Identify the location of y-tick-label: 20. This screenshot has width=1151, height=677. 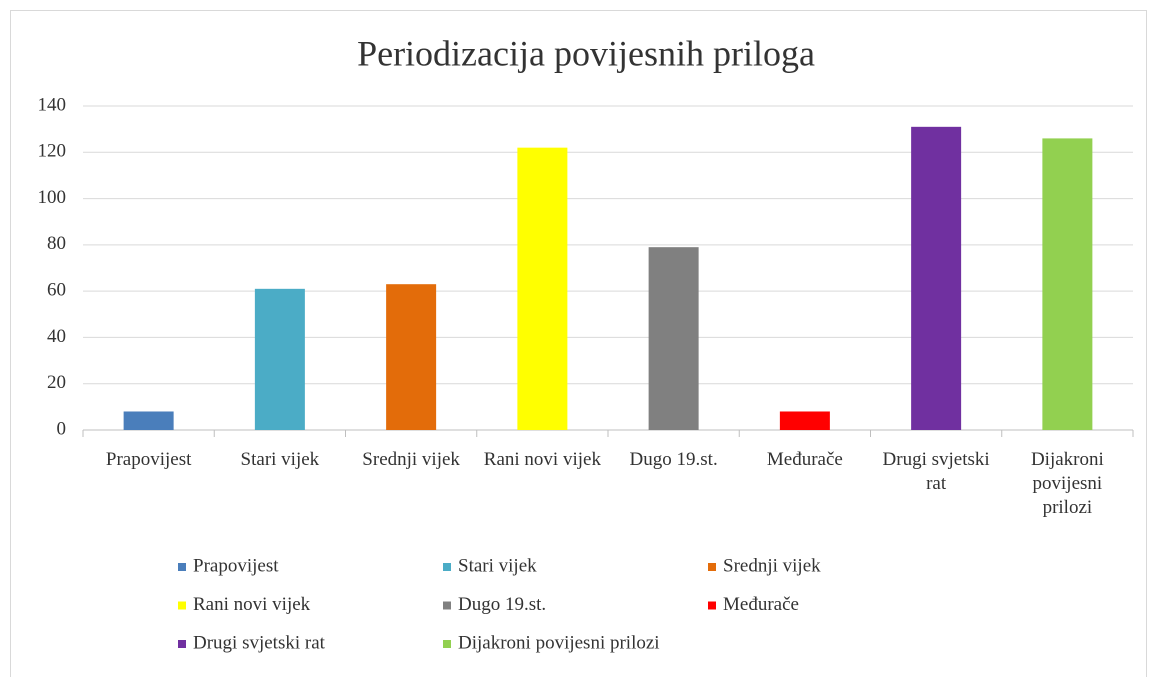
(56, 382).